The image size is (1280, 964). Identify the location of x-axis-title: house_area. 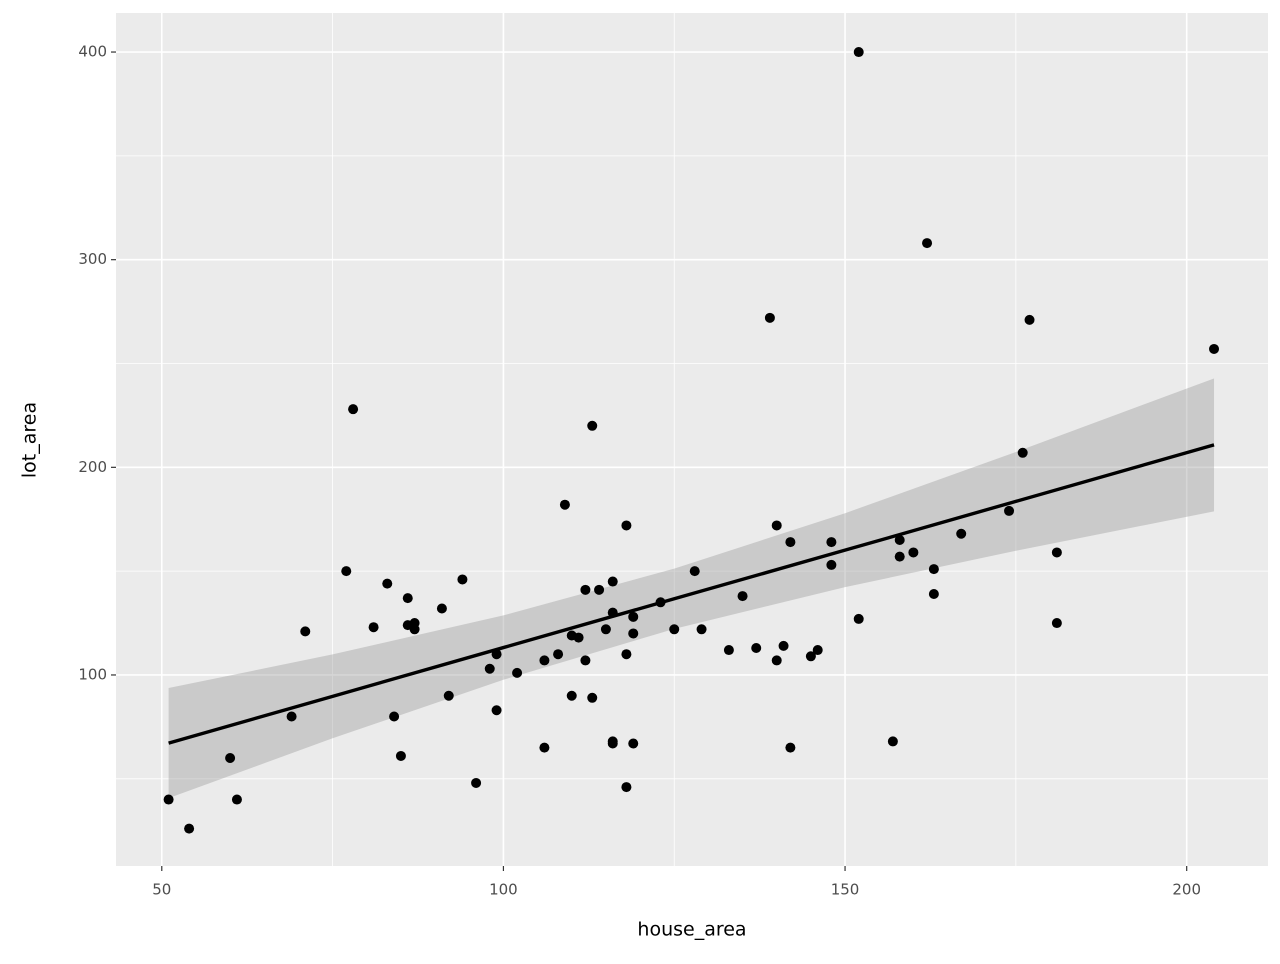
(691, 930).